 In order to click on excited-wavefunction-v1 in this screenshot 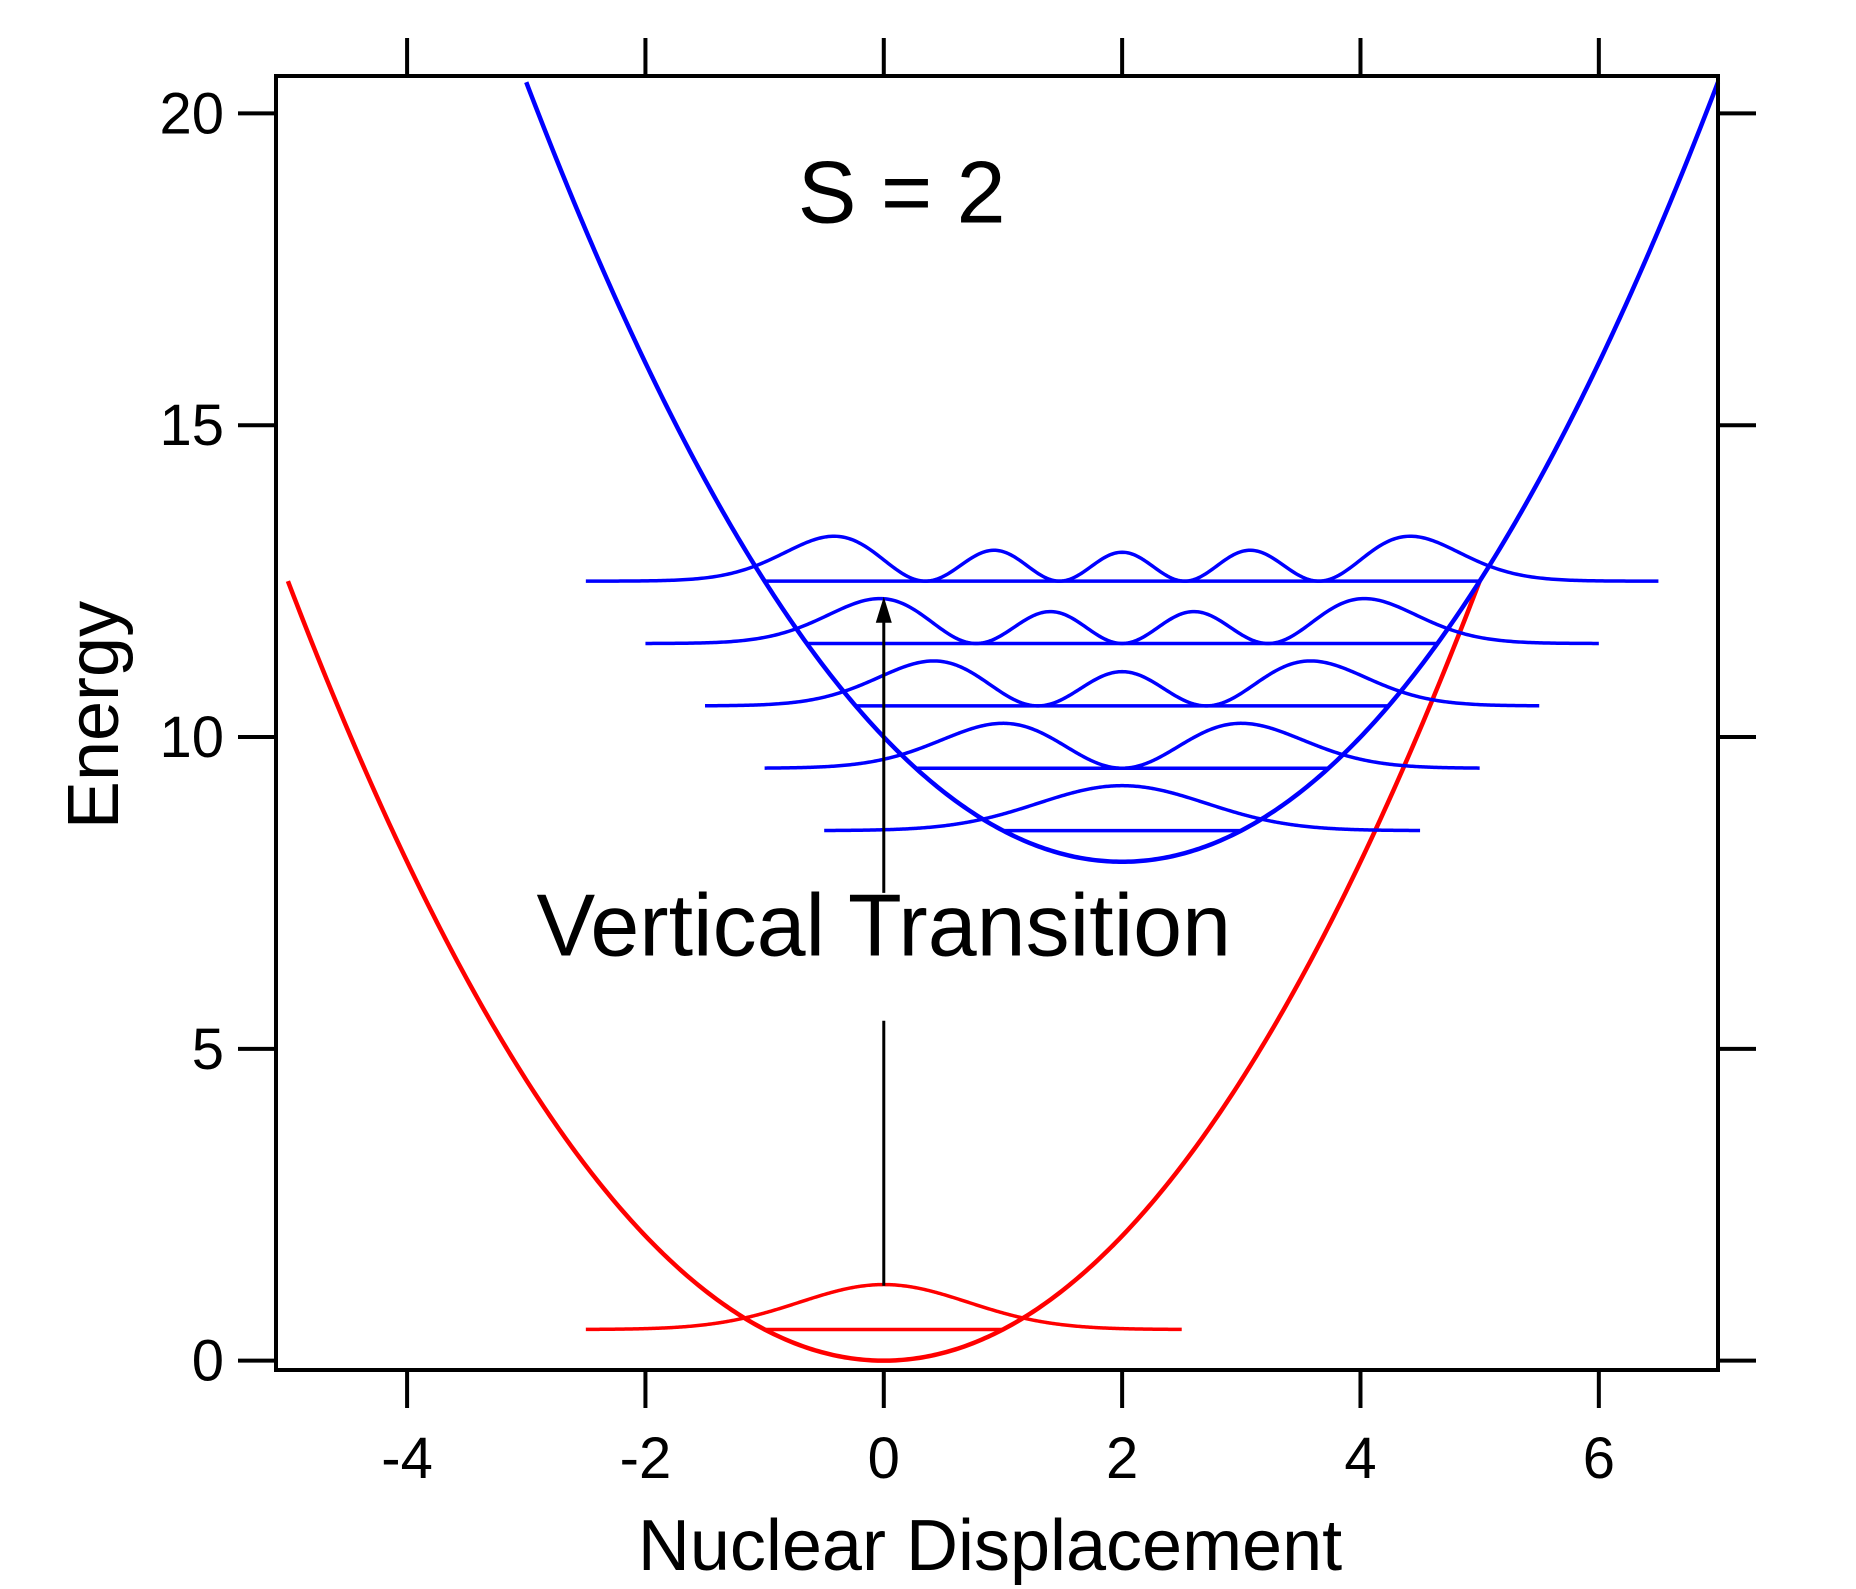, I will do `click(1122, 745)`.